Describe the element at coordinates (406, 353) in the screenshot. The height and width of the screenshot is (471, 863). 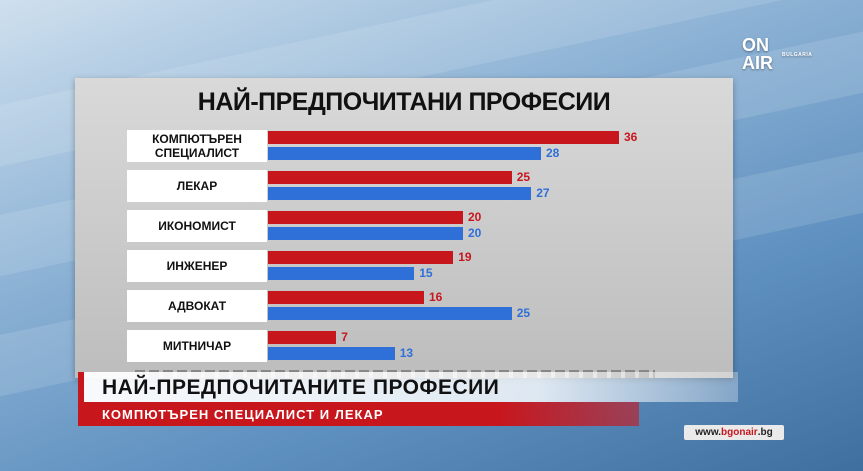
I see `bar-value-label: 13` at that location.